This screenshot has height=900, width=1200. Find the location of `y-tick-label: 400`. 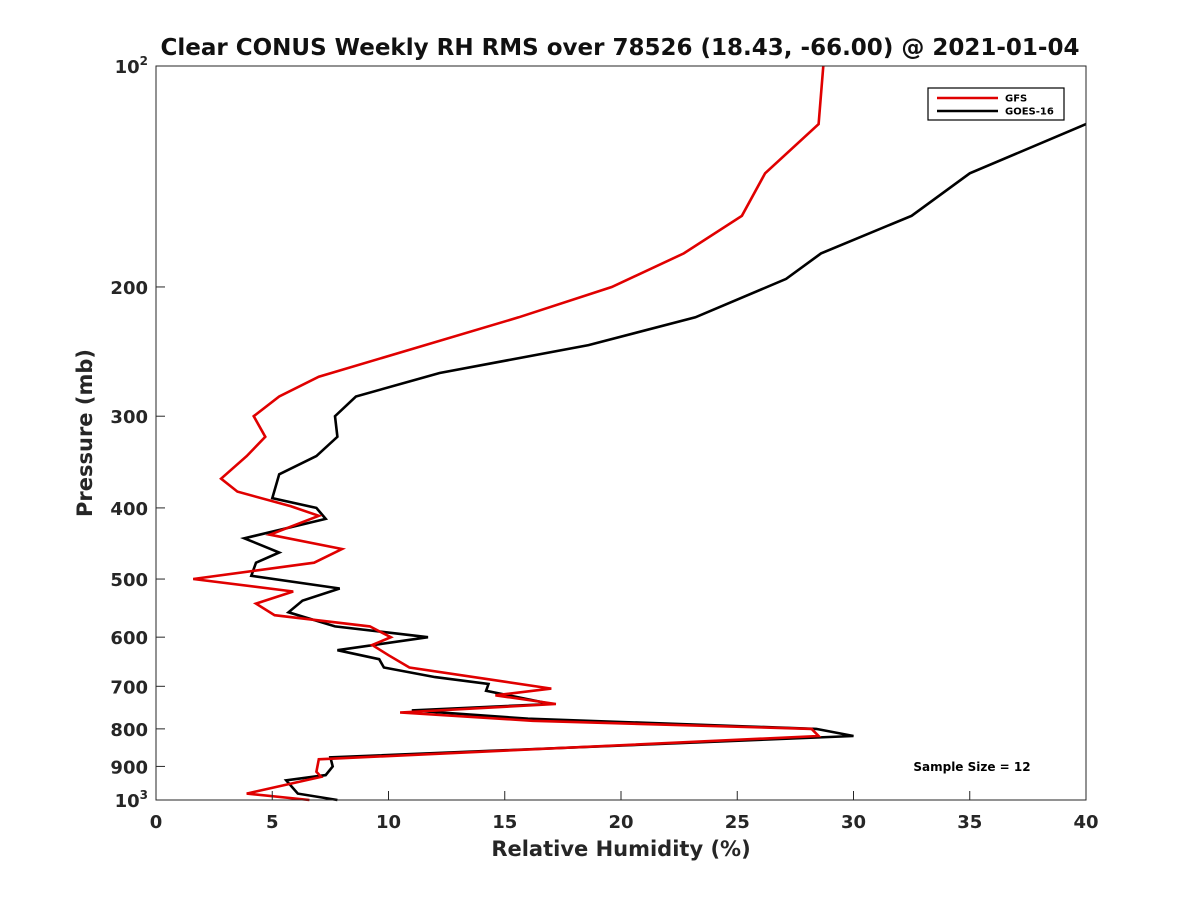

y-tick-label: 400 is located at coordinates (129, 509).